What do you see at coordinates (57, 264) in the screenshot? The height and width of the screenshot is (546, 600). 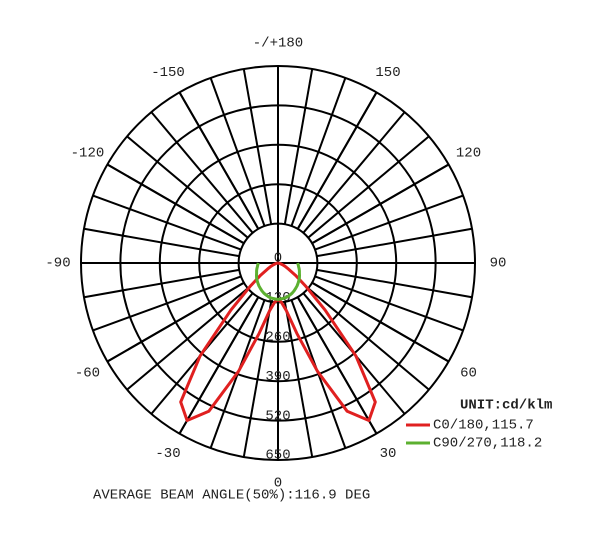 I see `angle-tick-label: -90` at bounding box center [57, 264].